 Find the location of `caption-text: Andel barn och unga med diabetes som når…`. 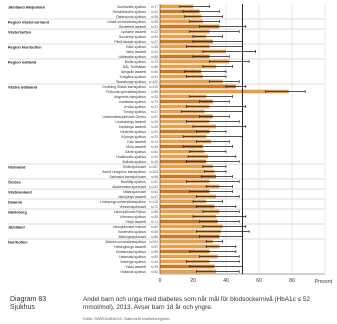

caption-text: Andel barn och unga med diabetes som når… is located at coordinates (196, 303).